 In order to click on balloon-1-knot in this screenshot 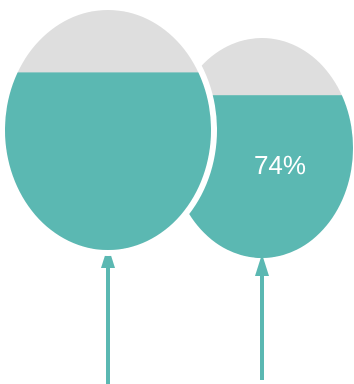, I will do `click(108, 257)`.